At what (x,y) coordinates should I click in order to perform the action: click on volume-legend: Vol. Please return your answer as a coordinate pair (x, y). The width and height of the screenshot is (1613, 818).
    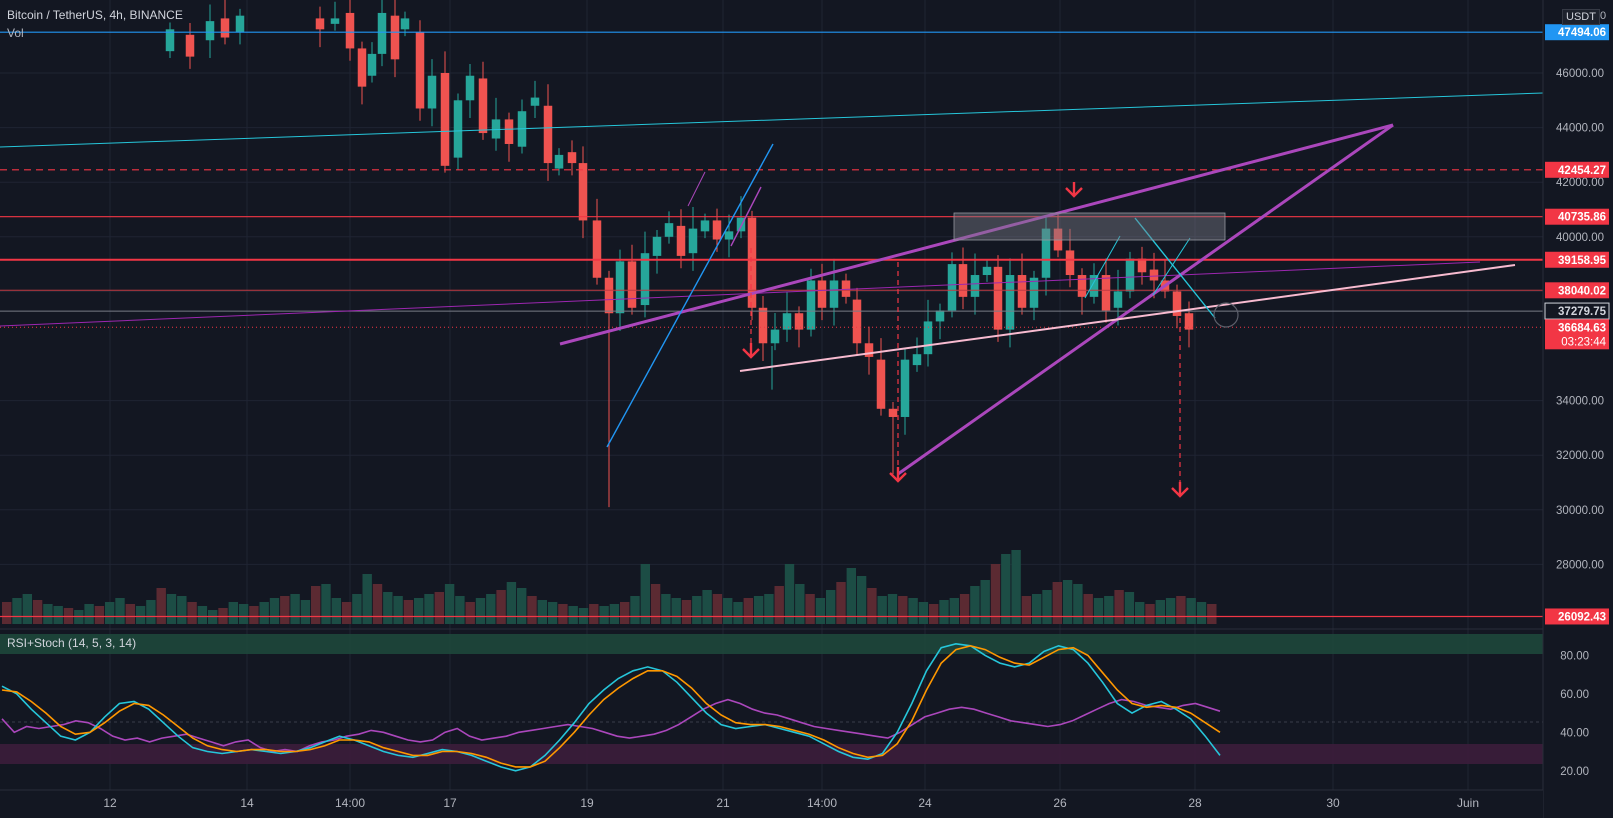
    Looking at the image, I should click on (15, 33).